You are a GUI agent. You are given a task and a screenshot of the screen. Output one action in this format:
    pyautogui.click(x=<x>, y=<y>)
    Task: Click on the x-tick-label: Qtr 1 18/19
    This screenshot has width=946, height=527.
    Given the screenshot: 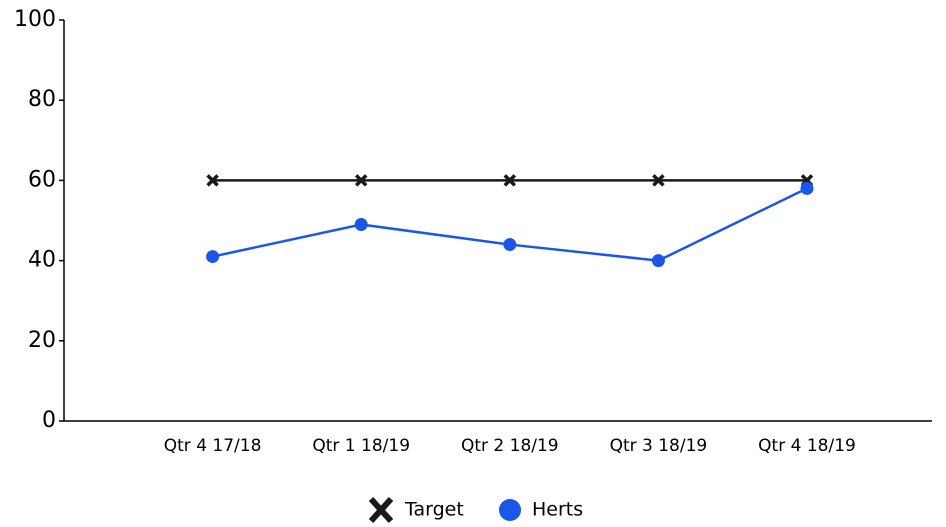 What is the action you would take?
    pyautogui.click(x=361, y=446)
    